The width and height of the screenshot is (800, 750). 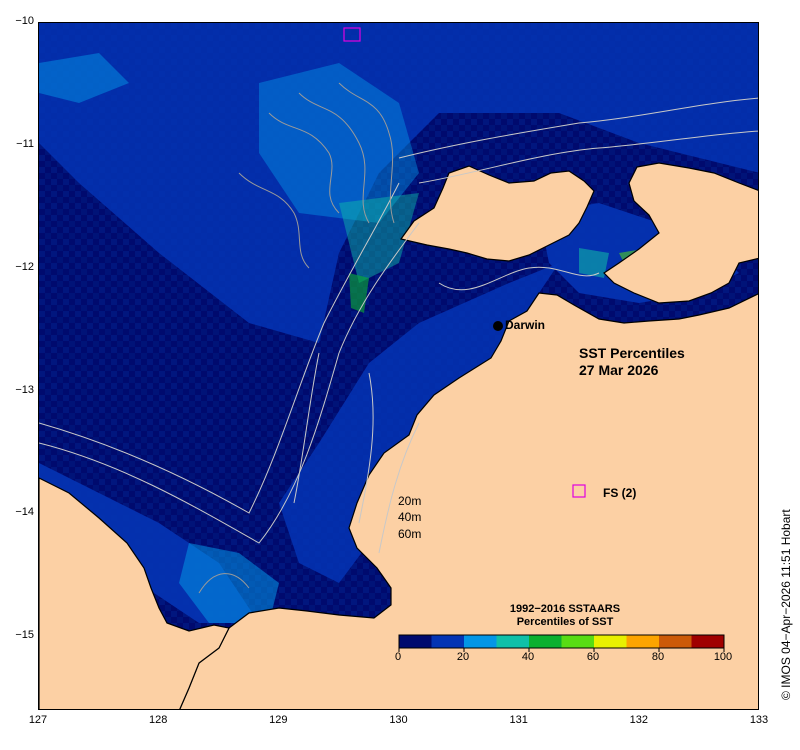 What do you see at coordinates (463, 657) in the screenshot?
I see `colorbar-tick-label: 20` at bounding box center [463, 657].